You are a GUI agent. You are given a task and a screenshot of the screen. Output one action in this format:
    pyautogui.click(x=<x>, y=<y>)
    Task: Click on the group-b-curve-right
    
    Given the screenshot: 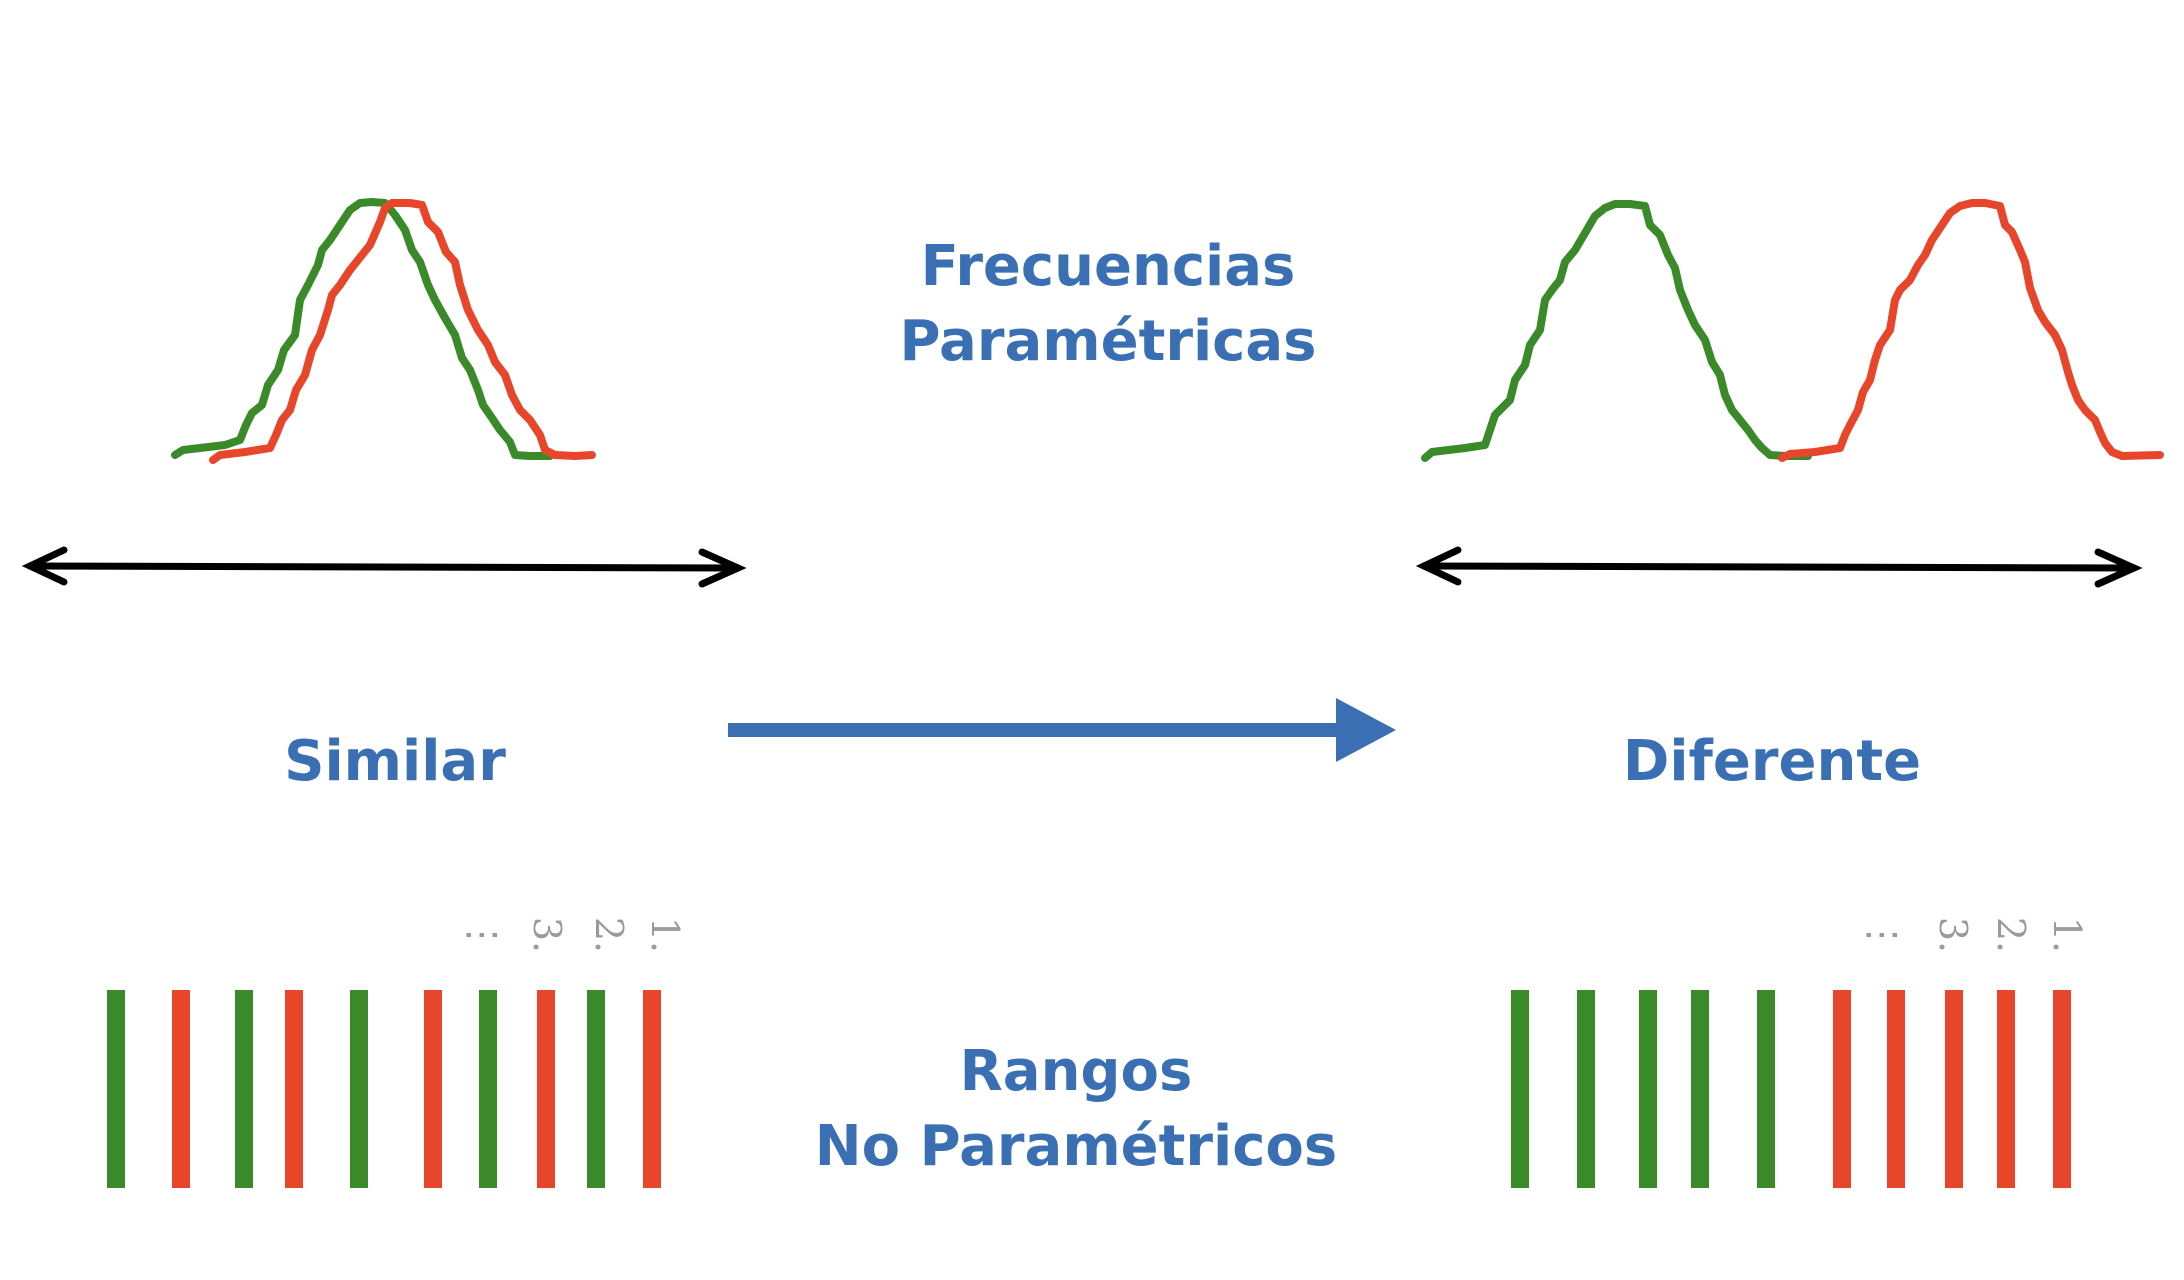 What is the action you would take?
    pyautogui.click(x=1971, y=330)
    